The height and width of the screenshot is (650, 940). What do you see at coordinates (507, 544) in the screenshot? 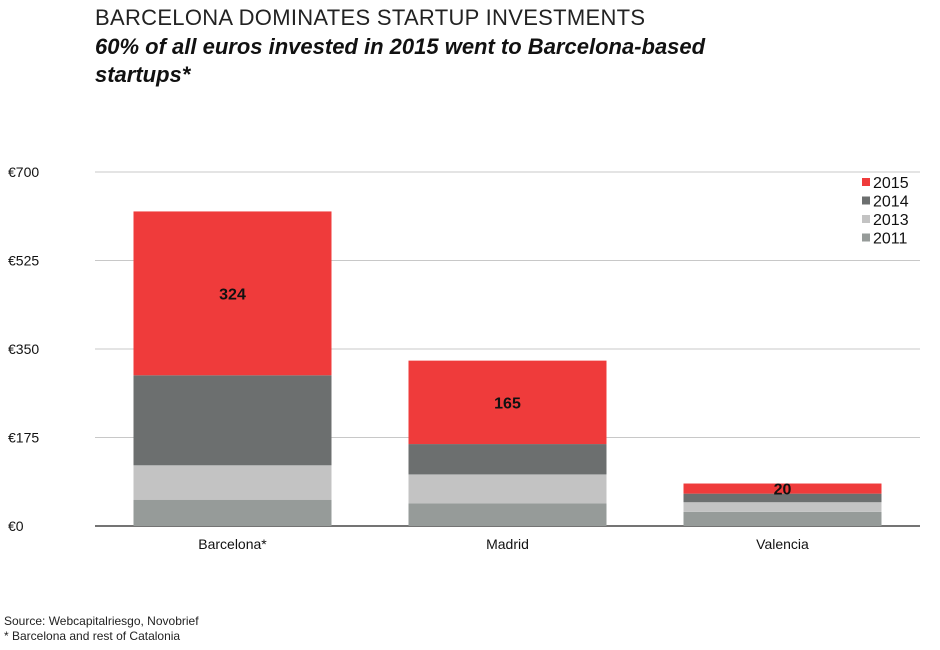
I see `x-category-label: Madrid` at bounding box center [507, 544].